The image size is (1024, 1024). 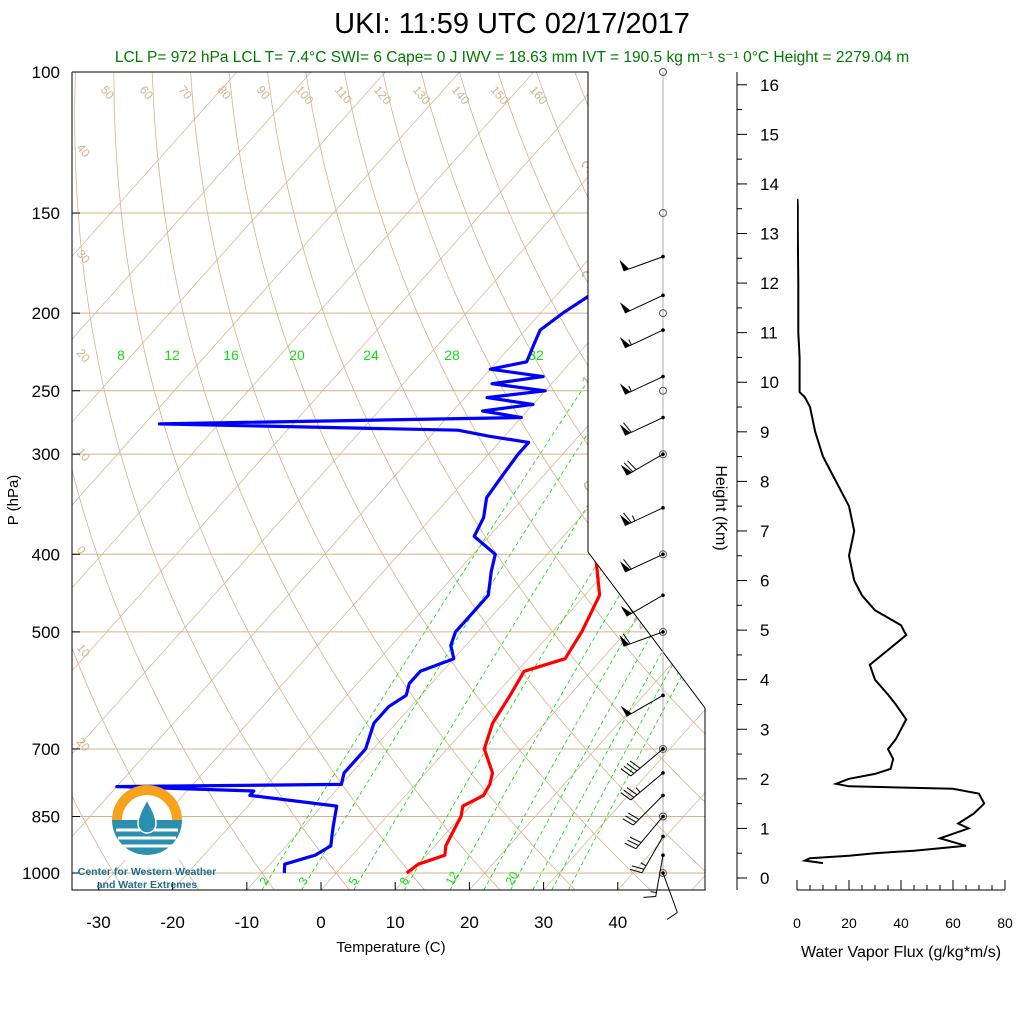 I want to click on height-tick-label: 8, so click(x=764, y=481).